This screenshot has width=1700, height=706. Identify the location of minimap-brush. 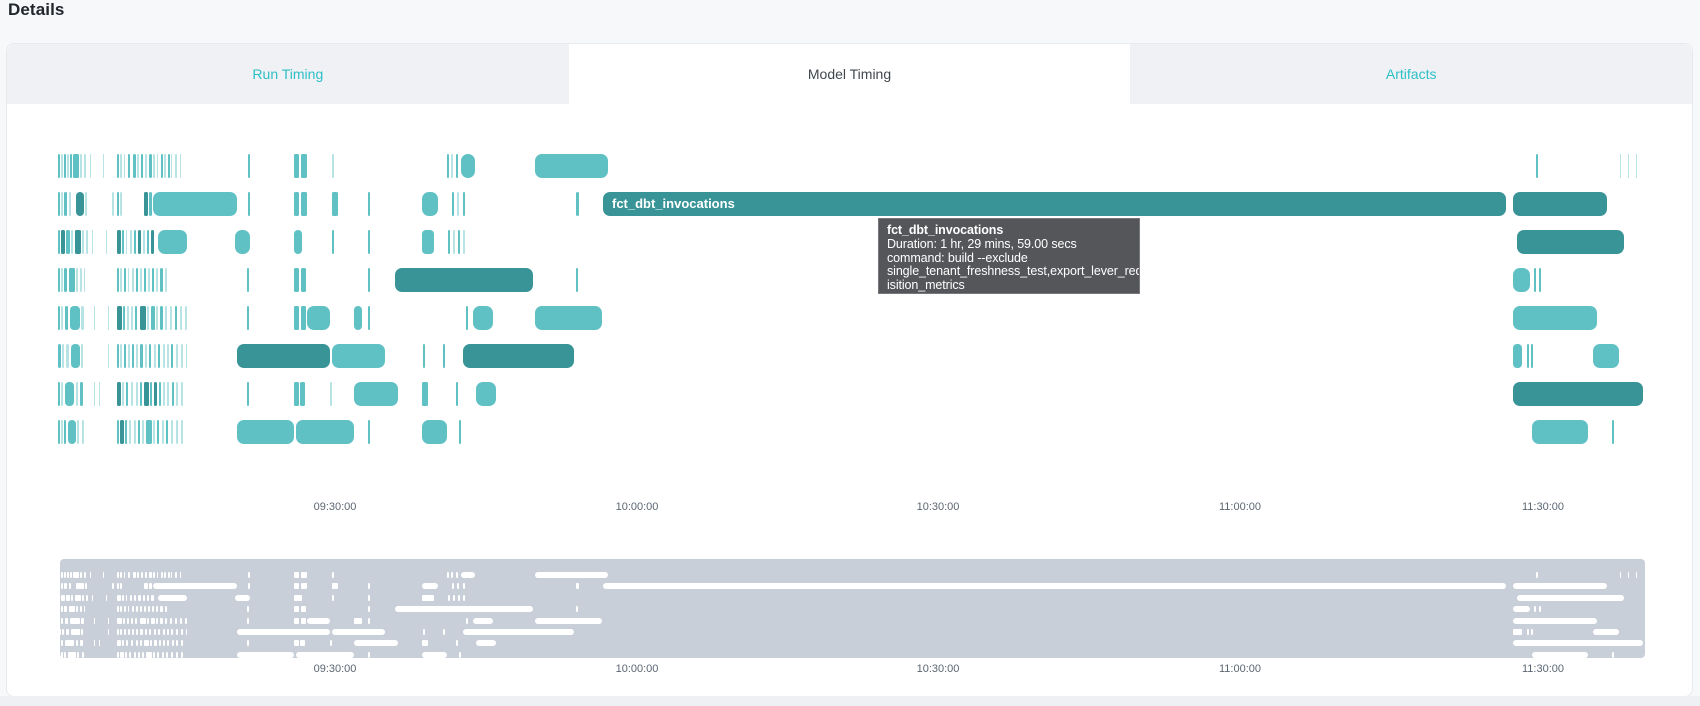
(852, 608).